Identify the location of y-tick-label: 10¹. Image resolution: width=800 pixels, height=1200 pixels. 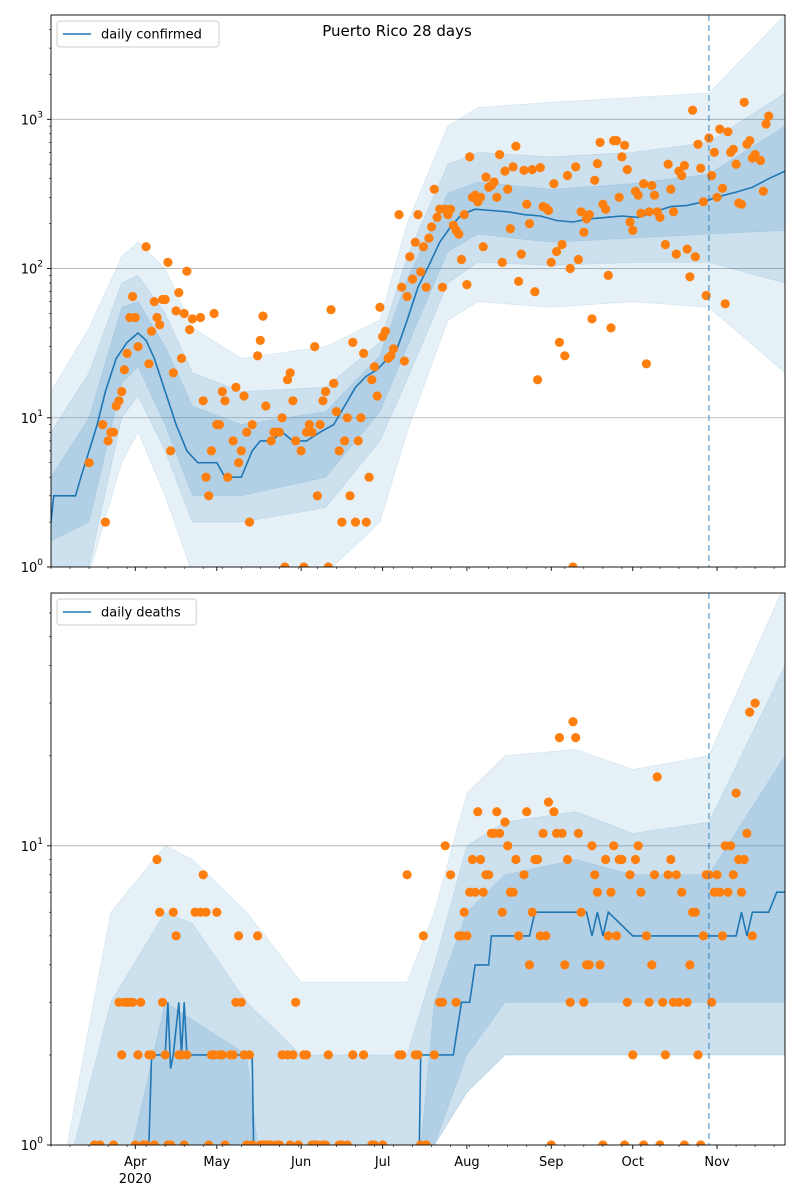
(32, 846).